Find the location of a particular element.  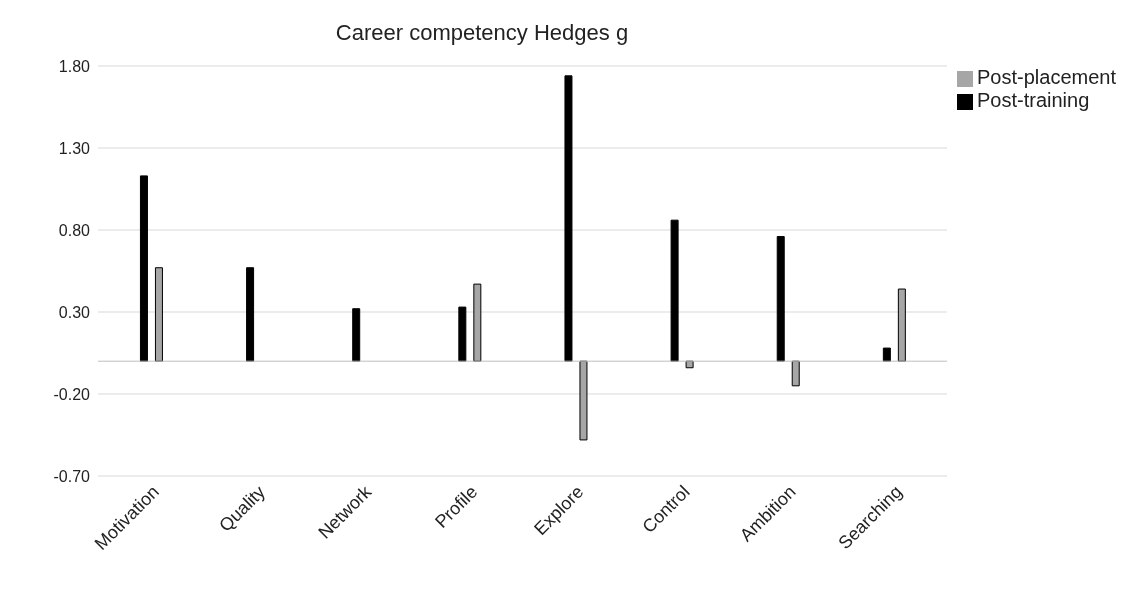

y-tick-label: -0.70 is located at coordinates (72, 476).